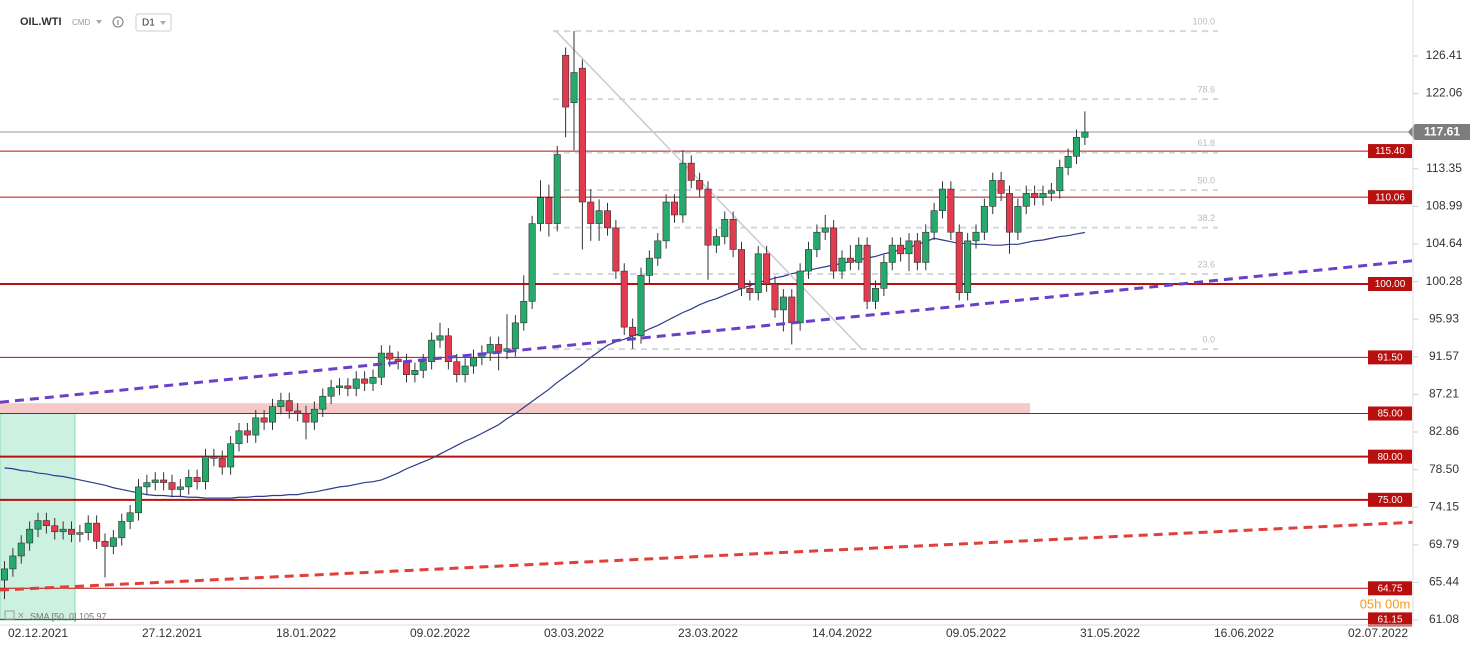 Image resolution: width=1482 pixels, height=650 pixels. I want to click on x-tick-label: 14.04.2022, so click(842, 633).